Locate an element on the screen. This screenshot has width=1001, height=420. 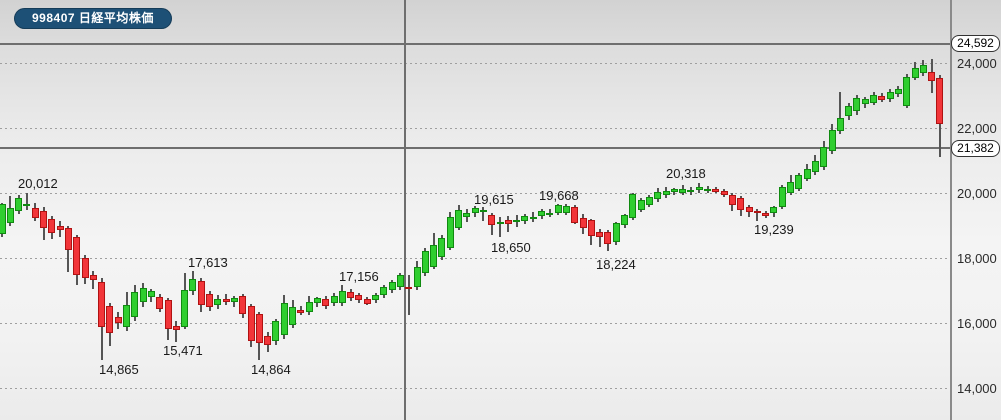
price-marker-last: 21,382 is located at coordinates (975, 148).